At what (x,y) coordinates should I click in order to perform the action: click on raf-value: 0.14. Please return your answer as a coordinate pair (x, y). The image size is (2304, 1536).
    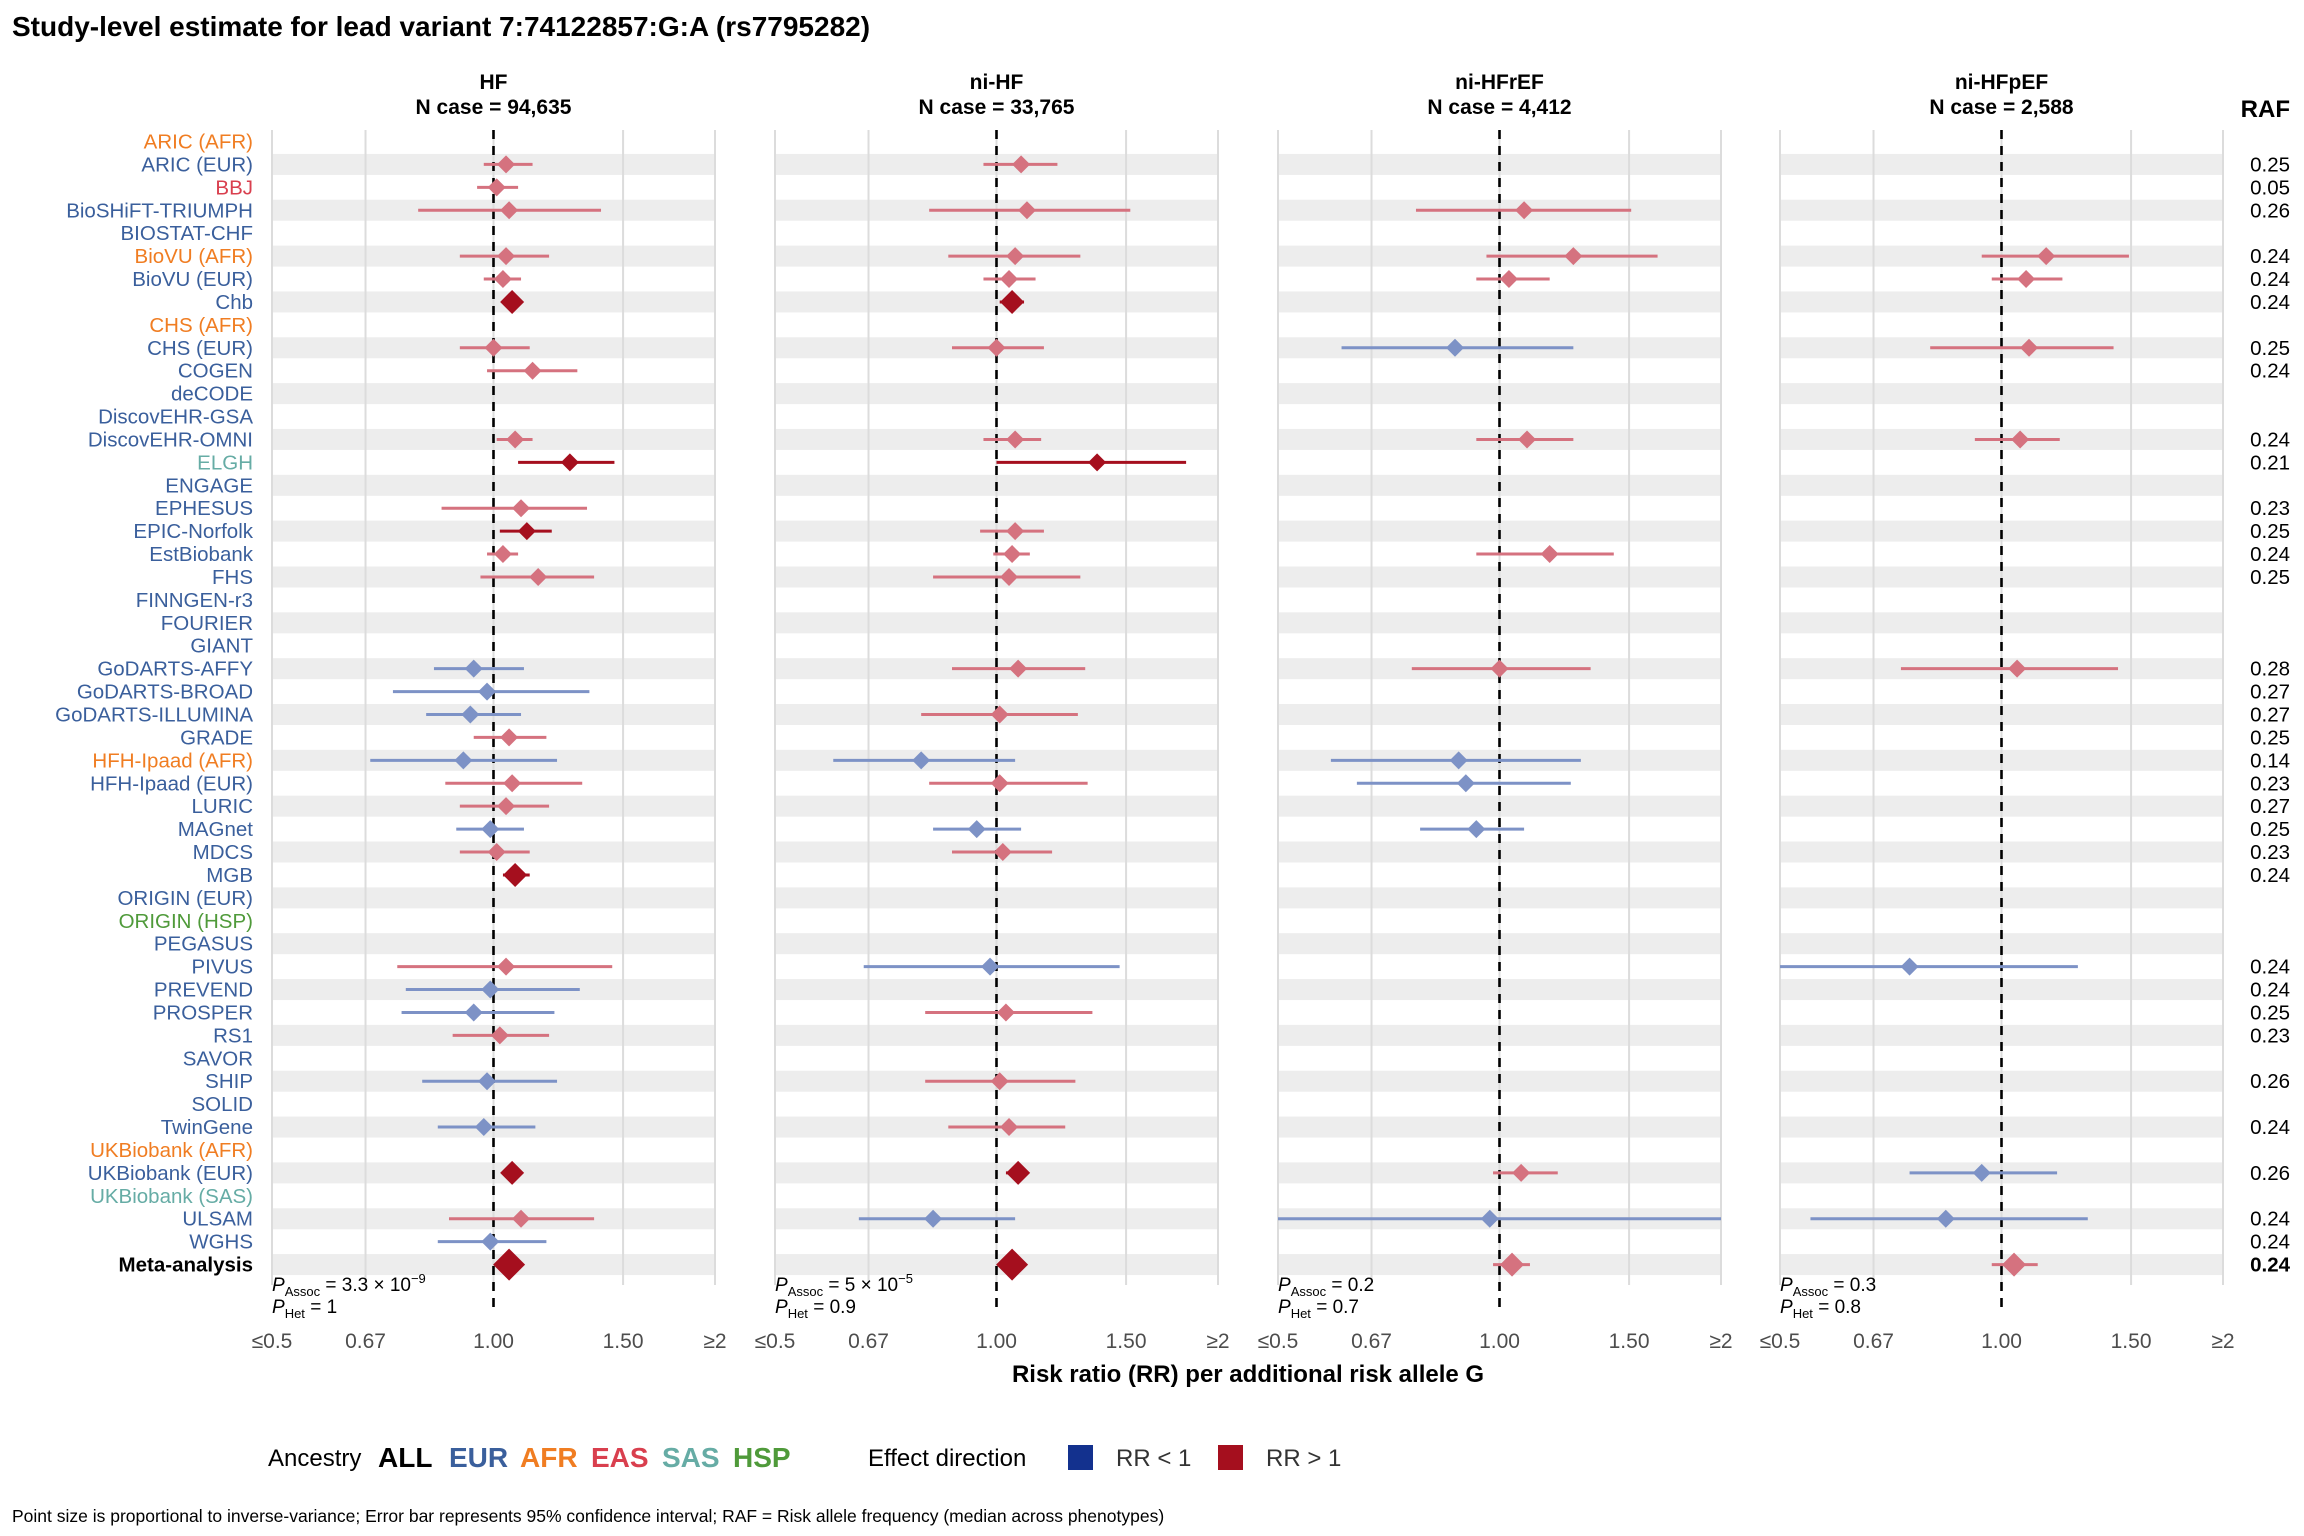
    Looking at the image, I should click on (2270, 760).